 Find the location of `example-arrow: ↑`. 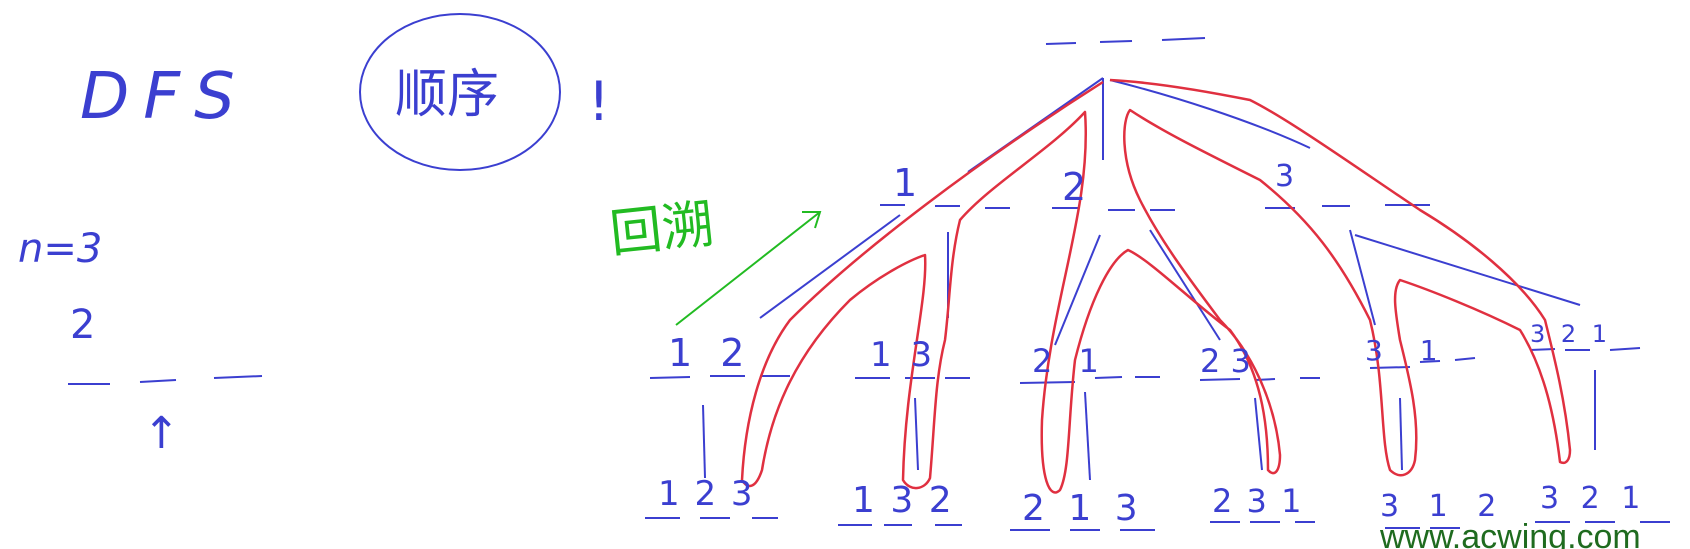

example-arrow: ↑ is located at coordinates (161, 433).